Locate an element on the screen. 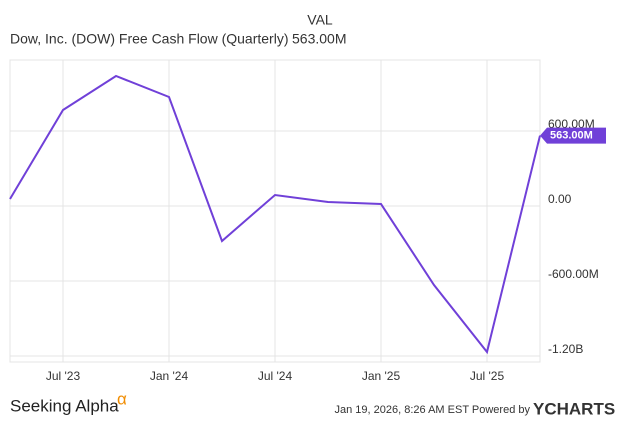 The width and height of the screenshot is (635, 424). footer-logo-mark: α is located at coordinates (122, 398).